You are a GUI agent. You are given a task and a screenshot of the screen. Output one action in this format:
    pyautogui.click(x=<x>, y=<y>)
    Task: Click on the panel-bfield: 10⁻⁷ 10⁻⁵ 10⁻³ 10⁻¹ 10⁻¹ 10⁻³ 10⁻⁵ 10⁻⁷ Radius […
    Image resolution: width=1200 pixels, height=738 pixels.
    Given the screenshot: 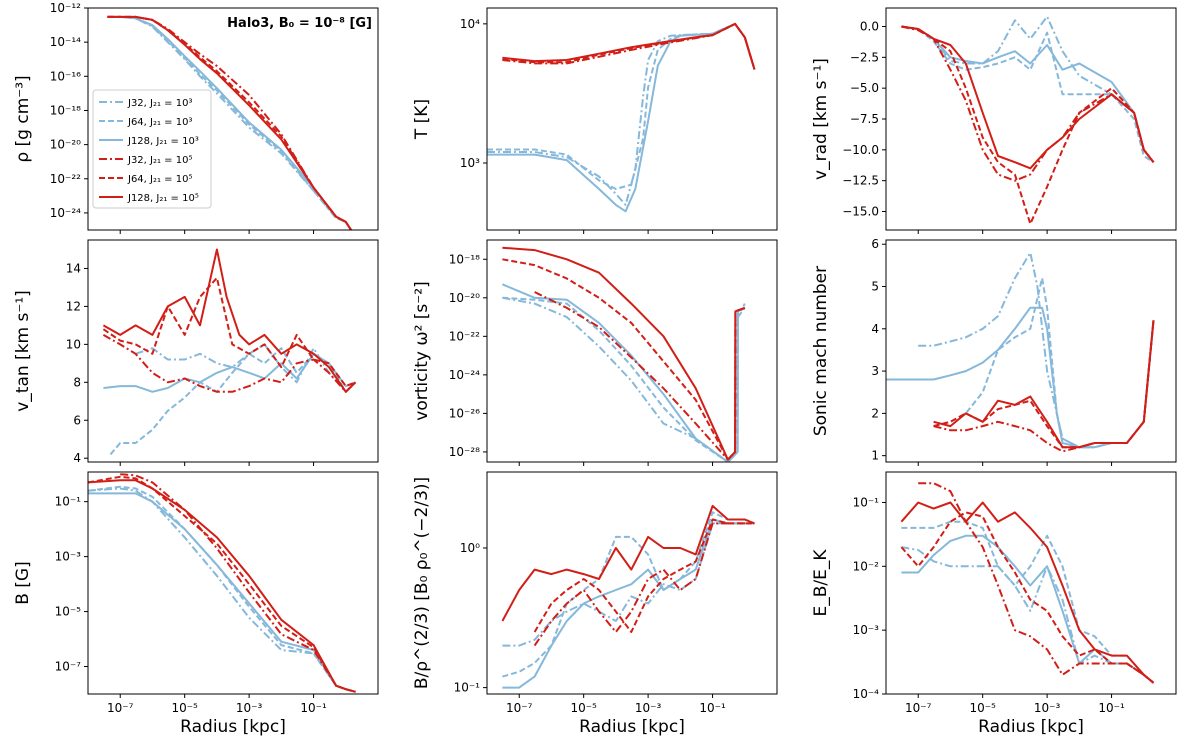 What is the action you would take?
    pyautogui.click(x=196, y=604)
    